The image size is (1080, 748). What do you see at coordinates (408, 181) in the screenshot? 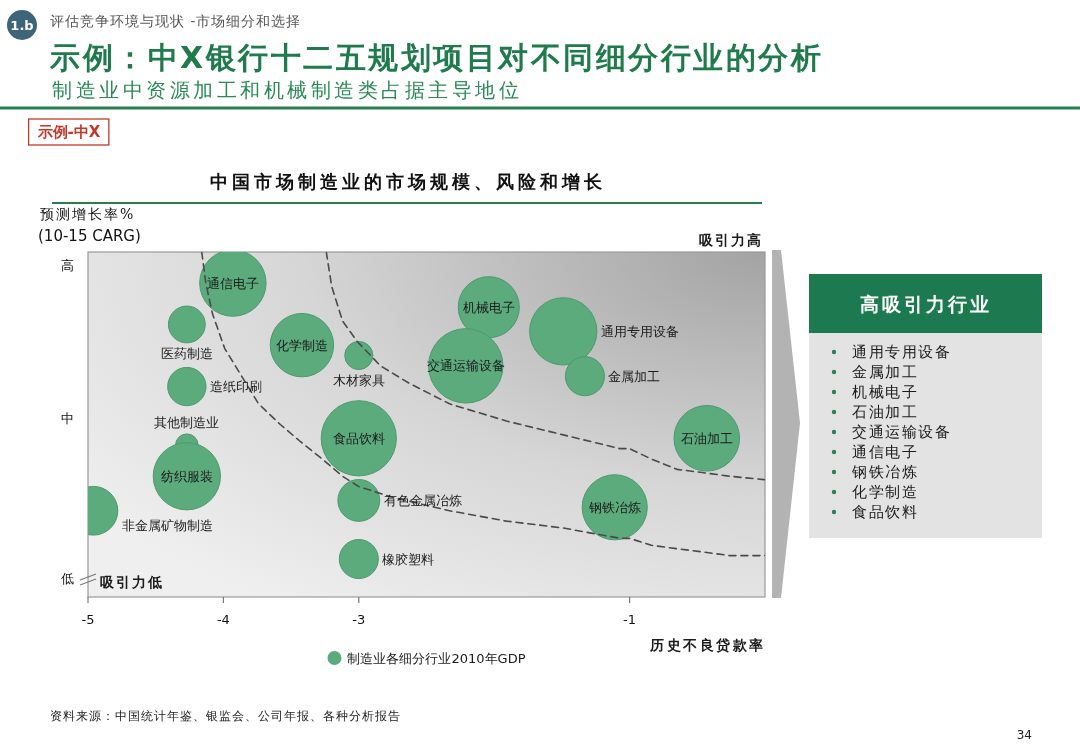
I see `text: 中国市场制造业的市场规模、风险和增长` at bounding box center [408, 181].